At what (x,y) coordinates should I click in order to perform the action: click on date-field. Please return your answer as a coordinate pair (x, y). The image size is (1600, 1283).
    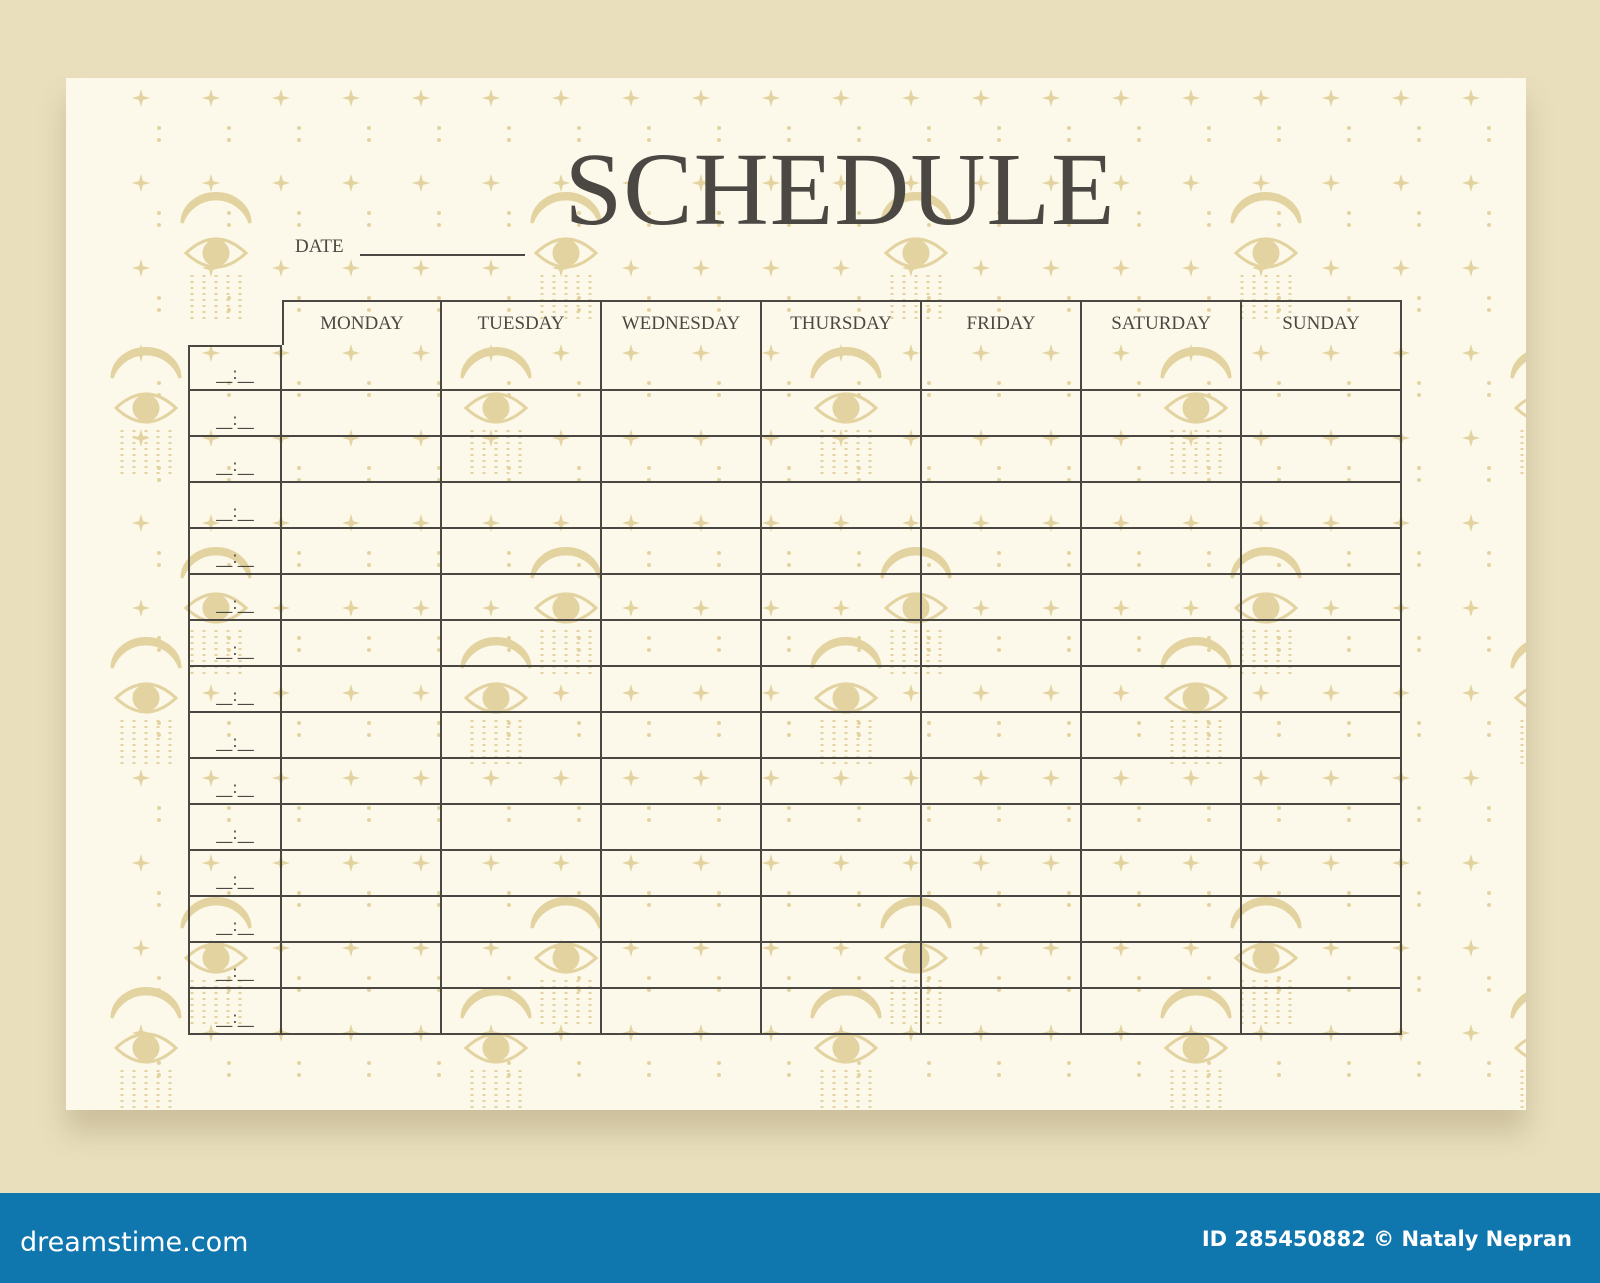
    Looking at the image, I should click on (442, 255).